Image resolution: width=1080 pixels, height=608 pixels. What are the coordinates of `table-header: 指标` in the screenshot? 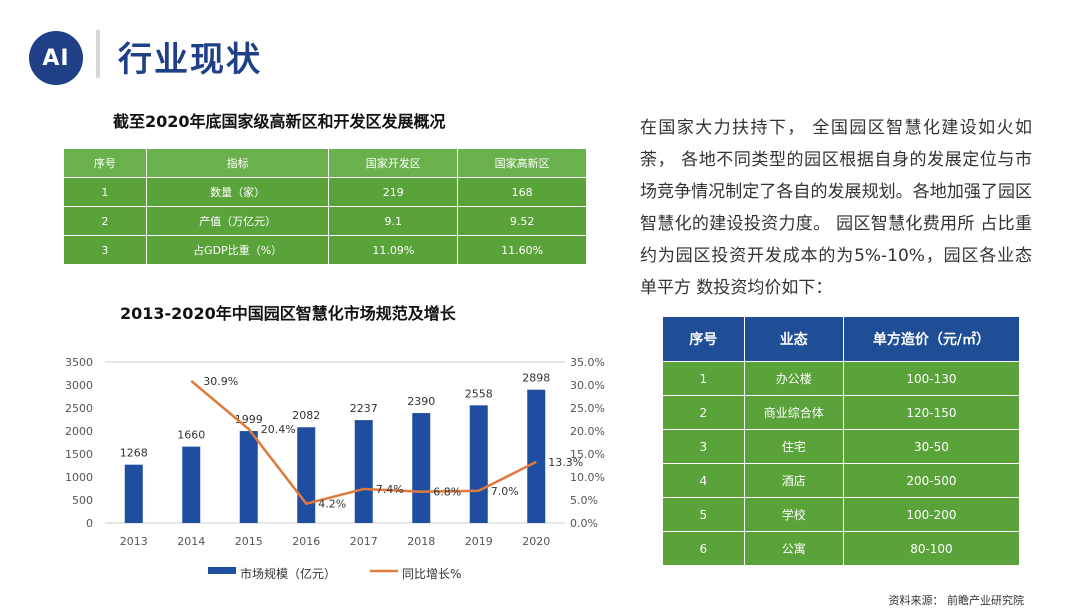 It's located at (237, 163).